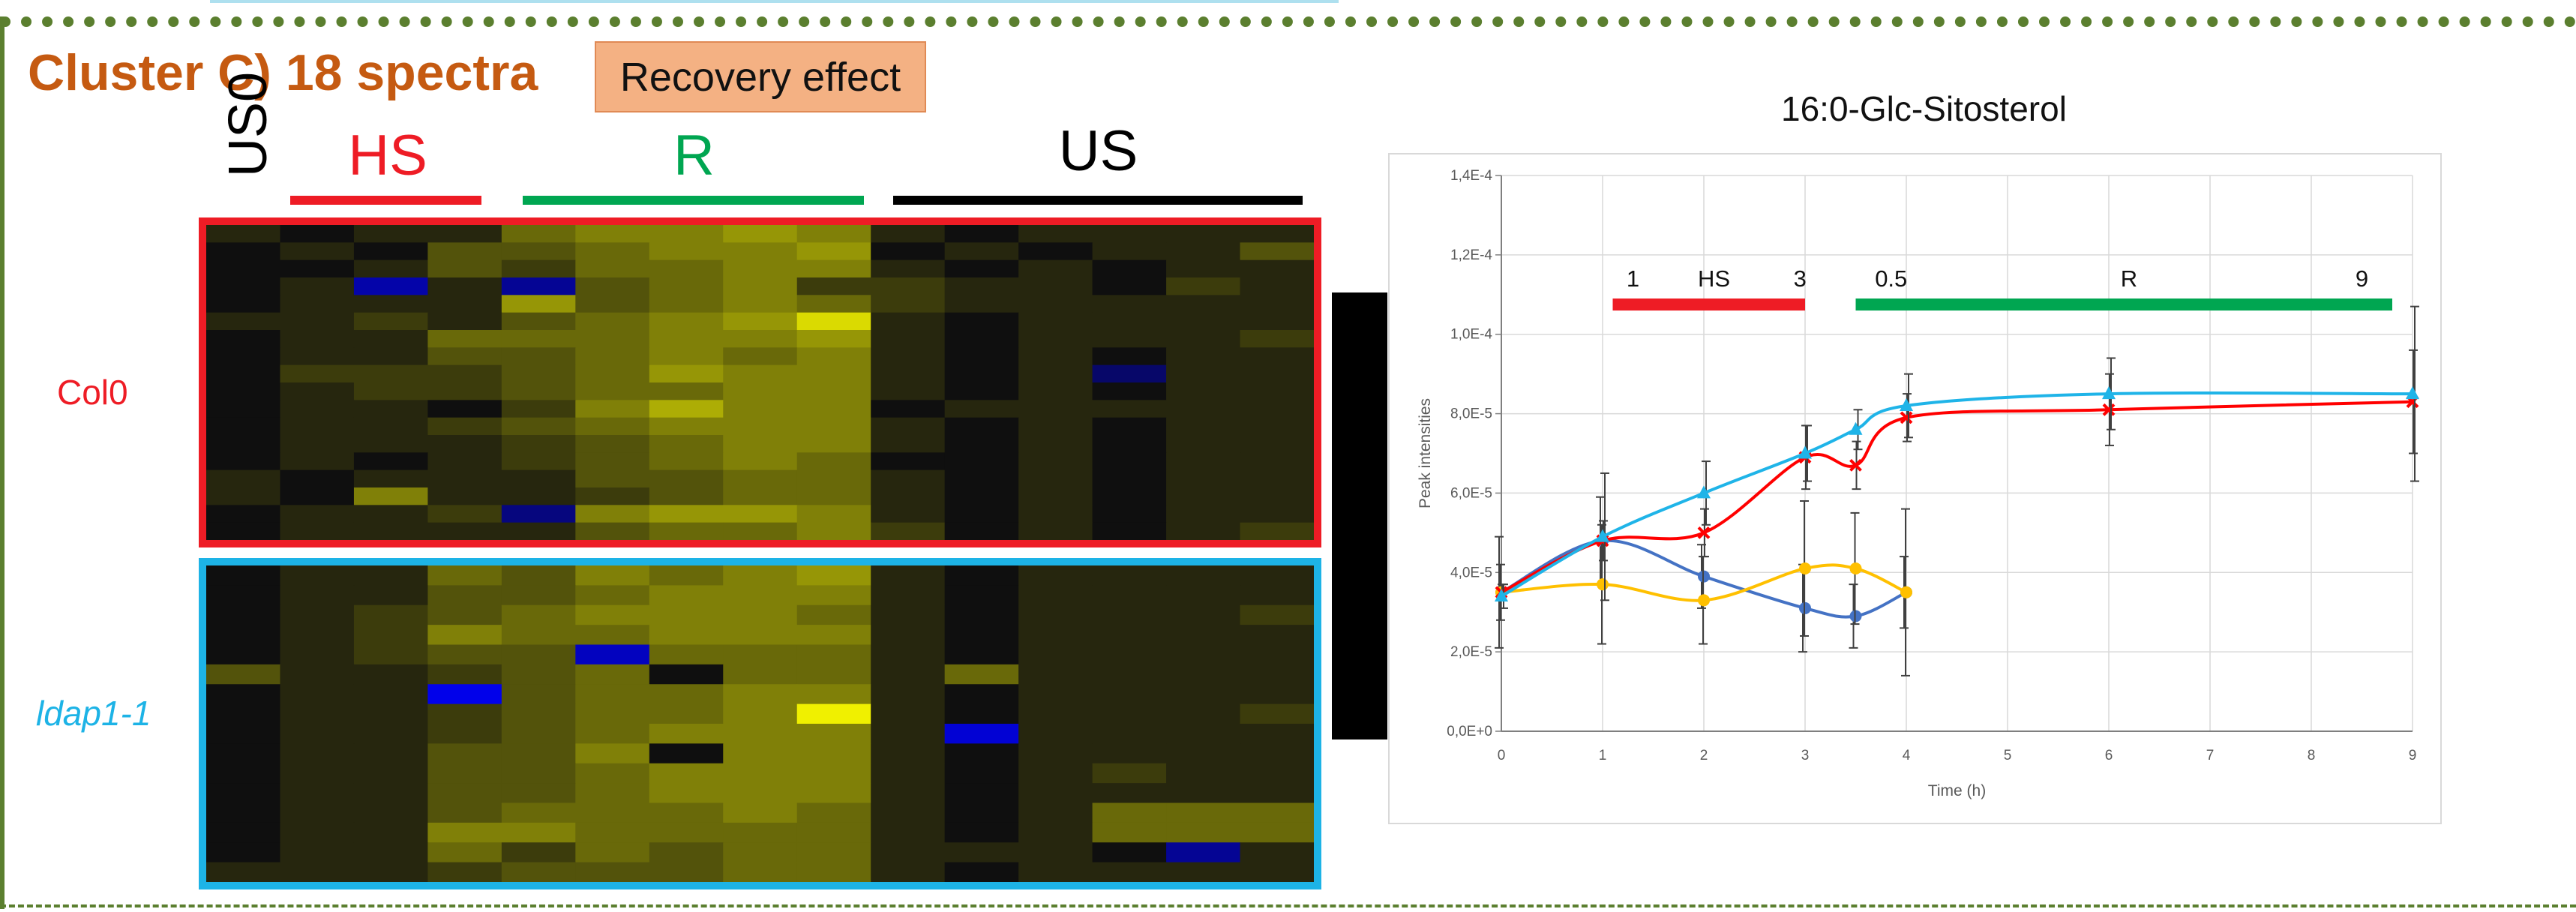 The height and width of the screenshot is (912, 2576). Describe the element at coordinates (1801, 279) in the screenshot. I see `treatment-label: 3` at that location.